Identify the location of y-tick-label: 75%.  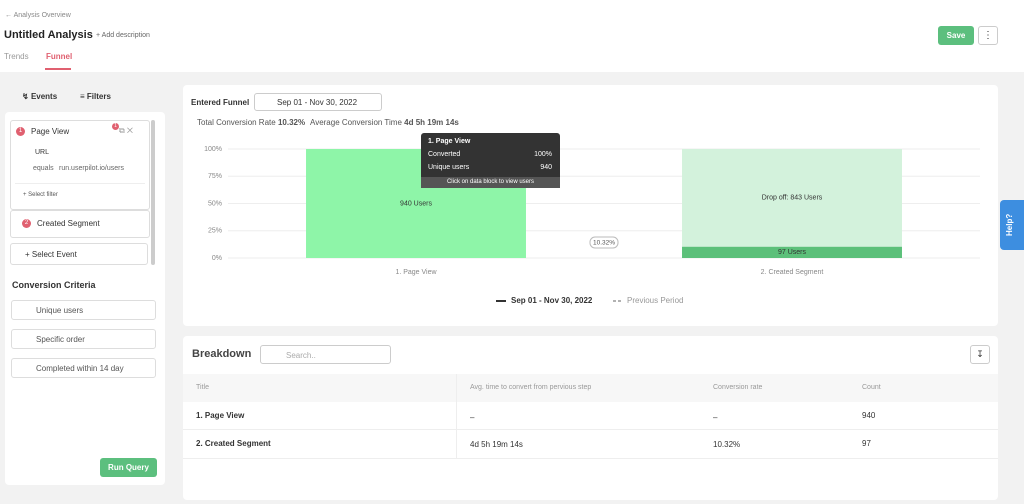
(215, 176).